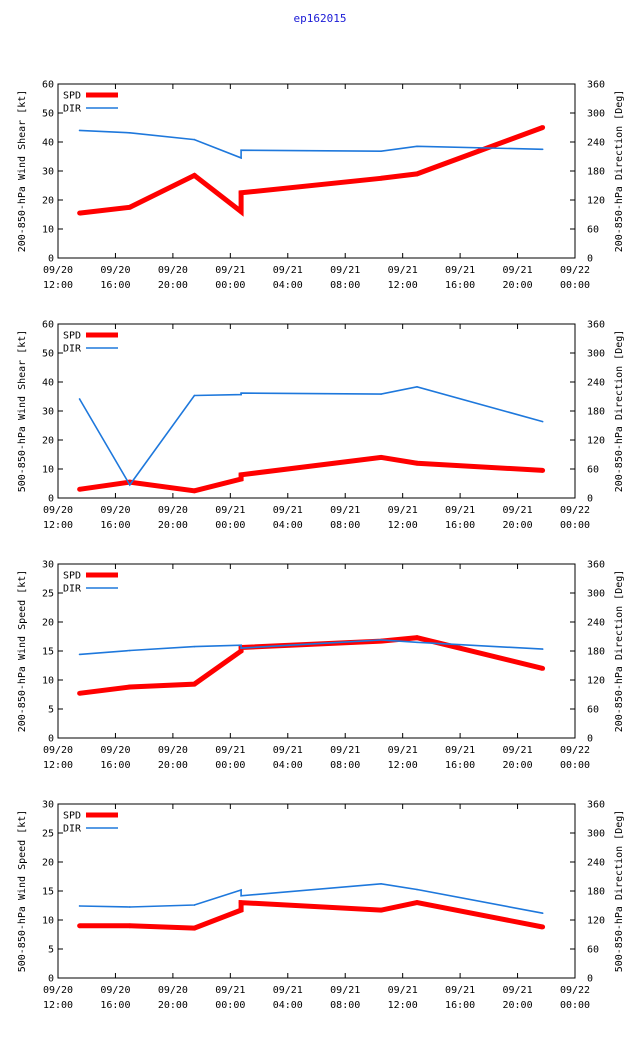  Describe the element at coordinates (51, 739) in the screenshot. I see `y-left-tick-label: 0` at that location.